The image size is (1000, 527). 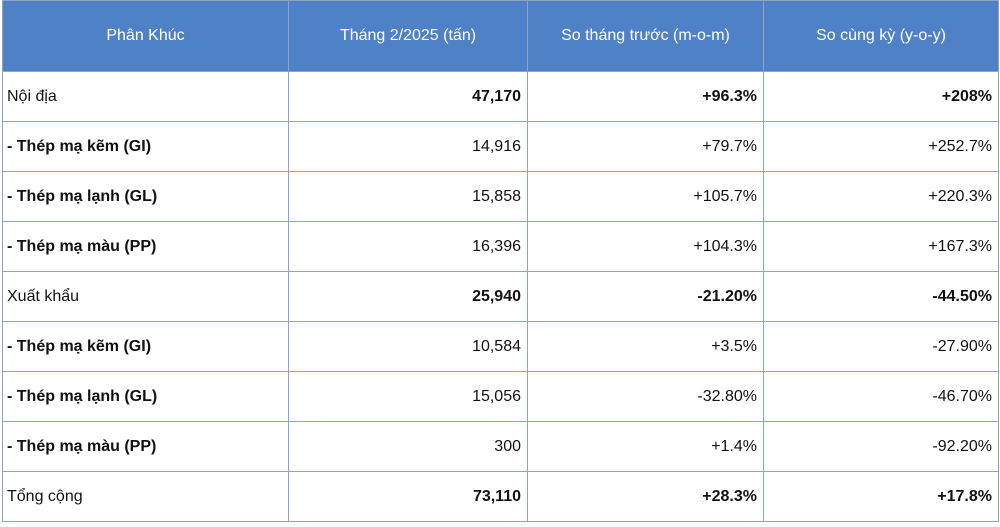 I want to click on row-mom: +79.7%, so click(x=645, y=146).